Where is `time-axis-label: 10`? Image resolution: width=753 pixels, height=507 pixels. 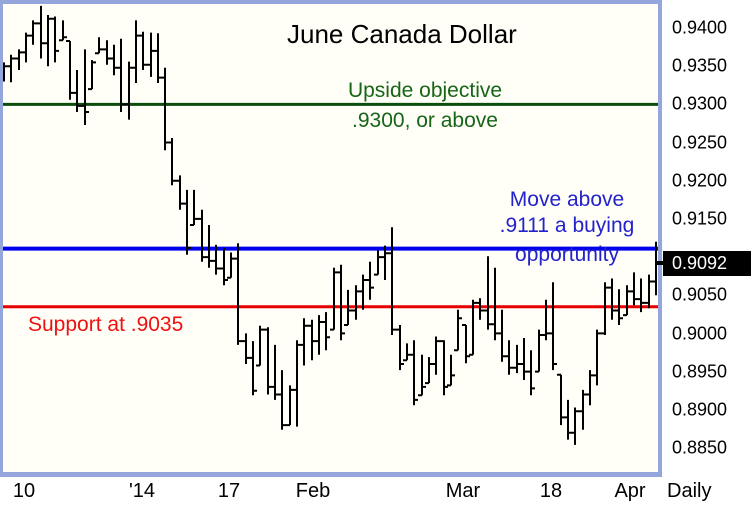 time-axis-label: 10 is located at coordinates (24, 491).